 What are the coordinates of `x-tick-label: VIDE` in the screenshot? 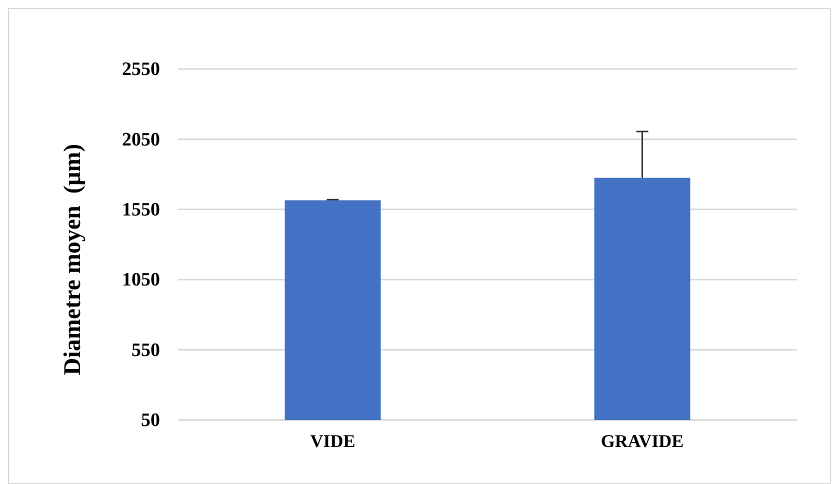 It's located at (333, 440).